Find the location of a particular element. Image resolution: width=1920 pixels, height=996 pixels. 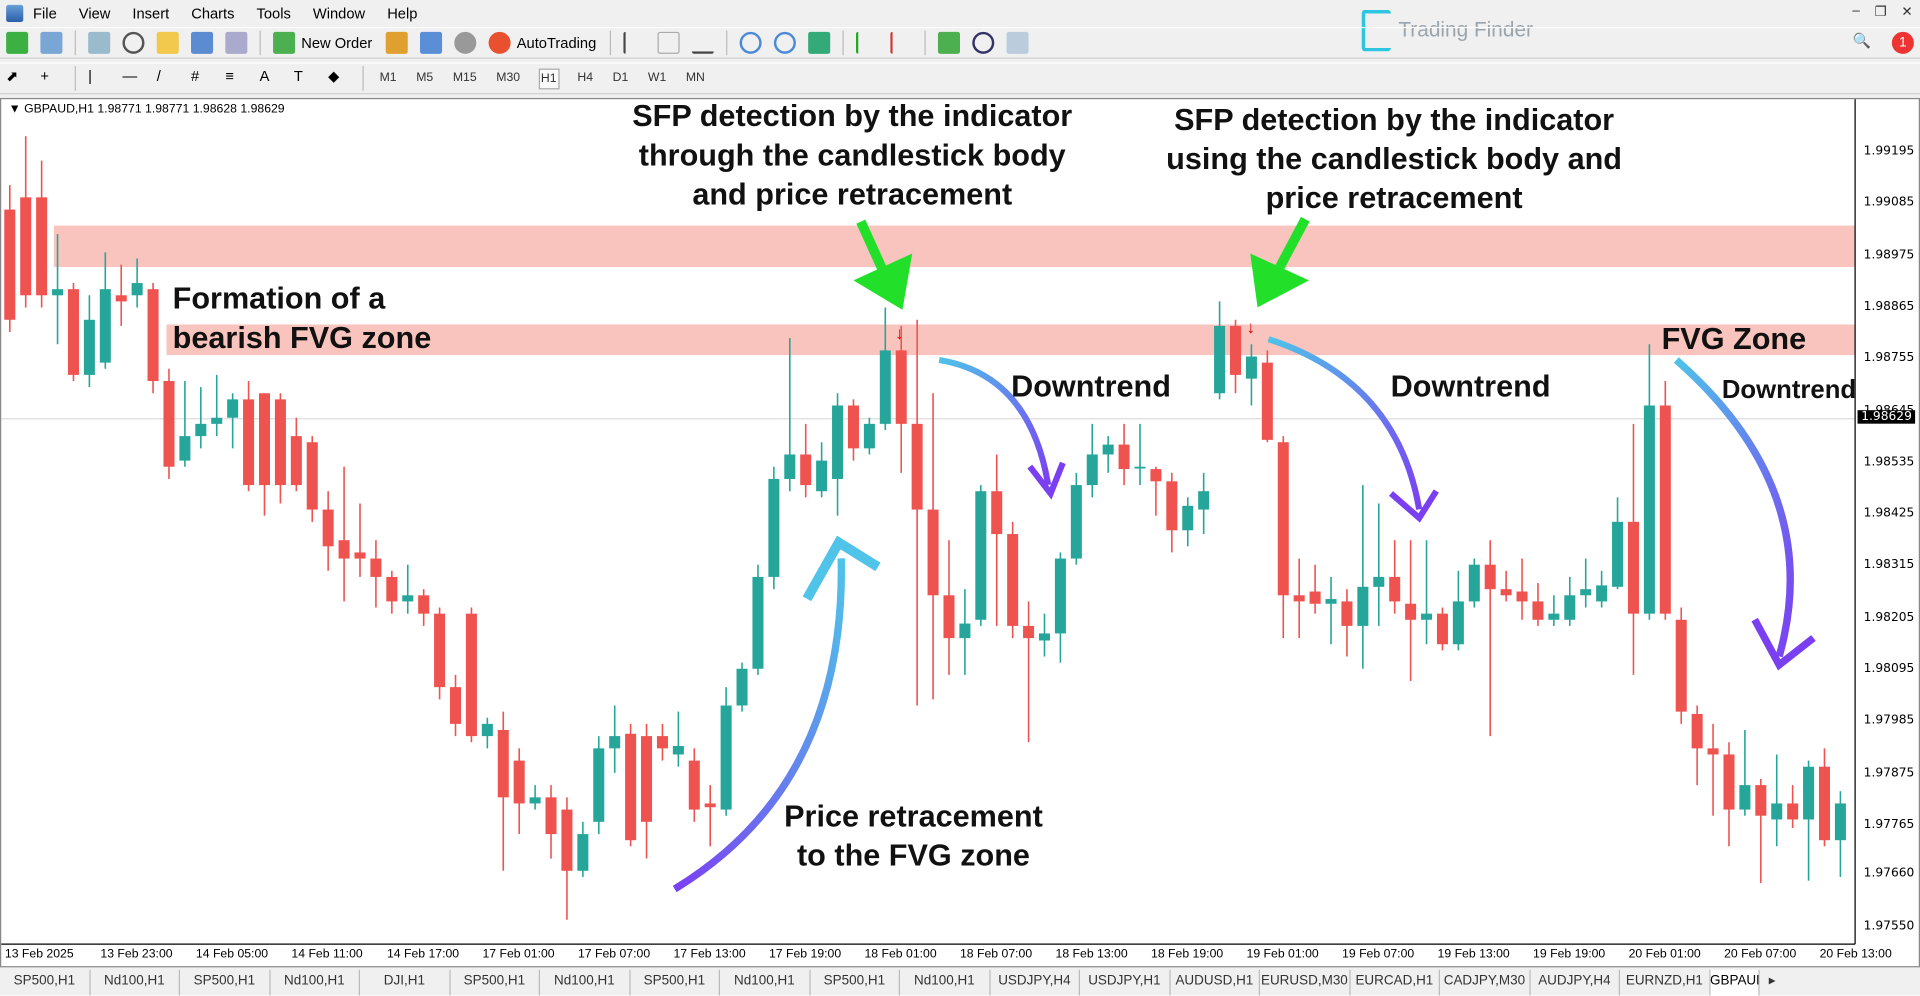

menu-window: Window is located at coordinates (339, 13).